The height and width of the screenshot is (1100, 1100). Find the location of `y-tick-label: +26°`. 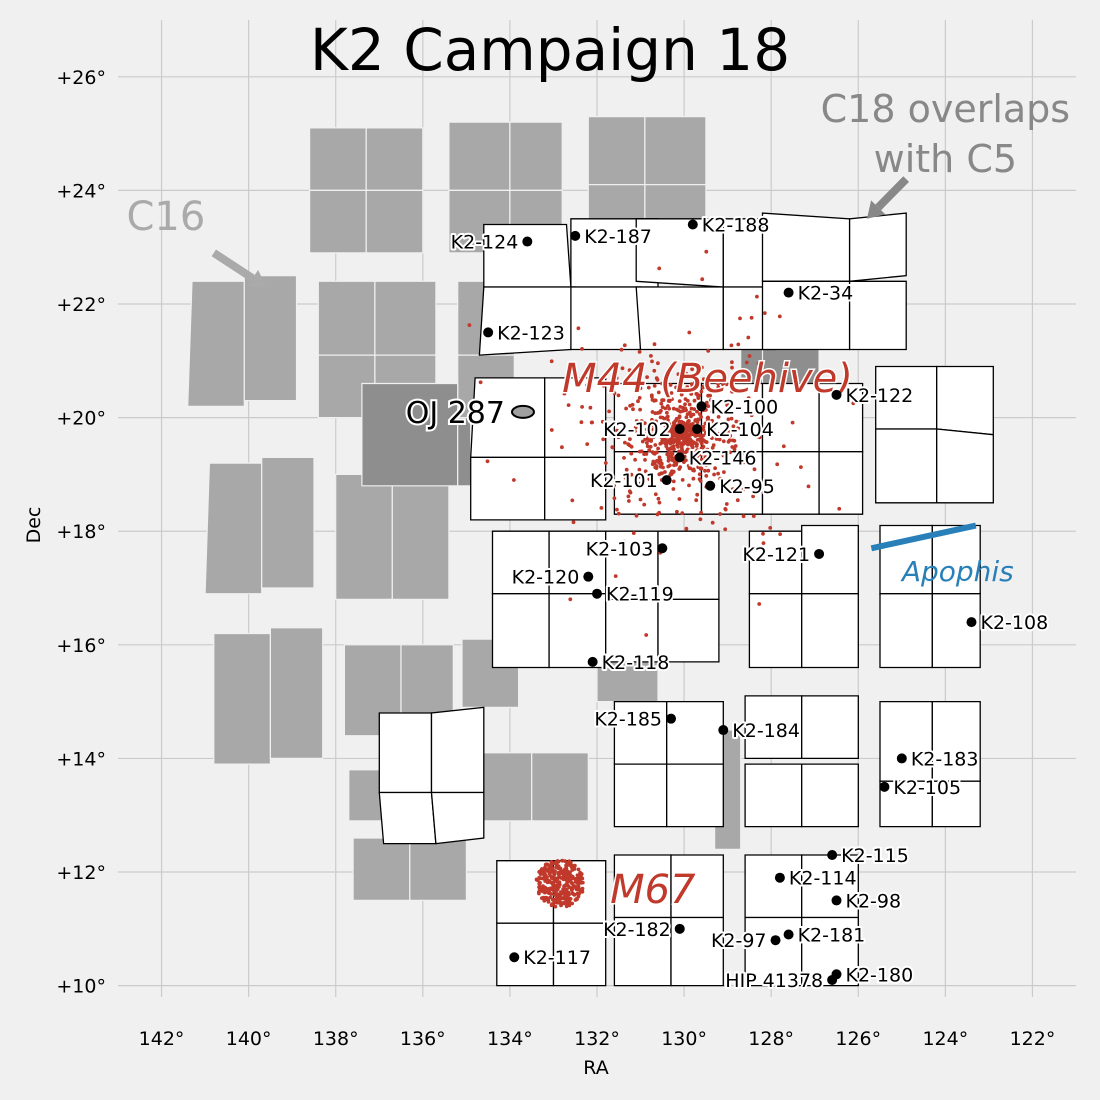

y-tick-label: +26° is located at coordinates (81, 78).